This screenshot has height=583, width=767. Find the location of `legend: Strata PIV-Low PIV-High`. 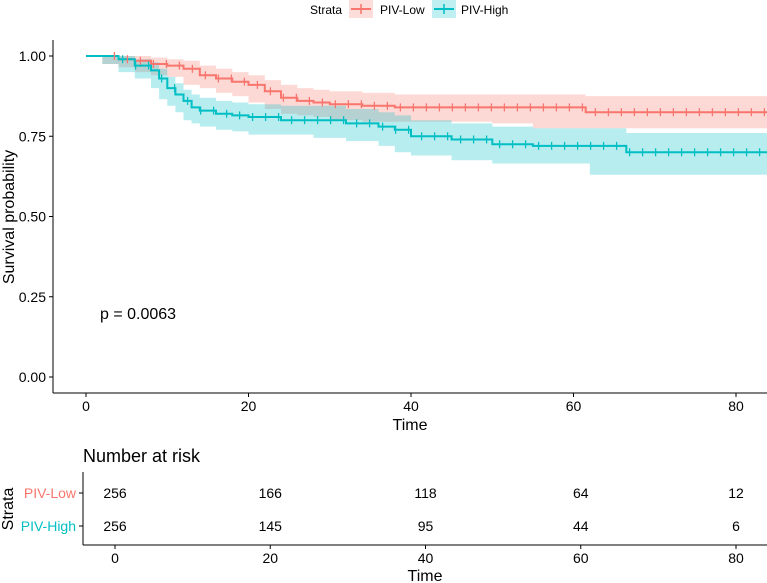

legend: Strata PIV-Low PIV-High is located at coordinates (409, 9).